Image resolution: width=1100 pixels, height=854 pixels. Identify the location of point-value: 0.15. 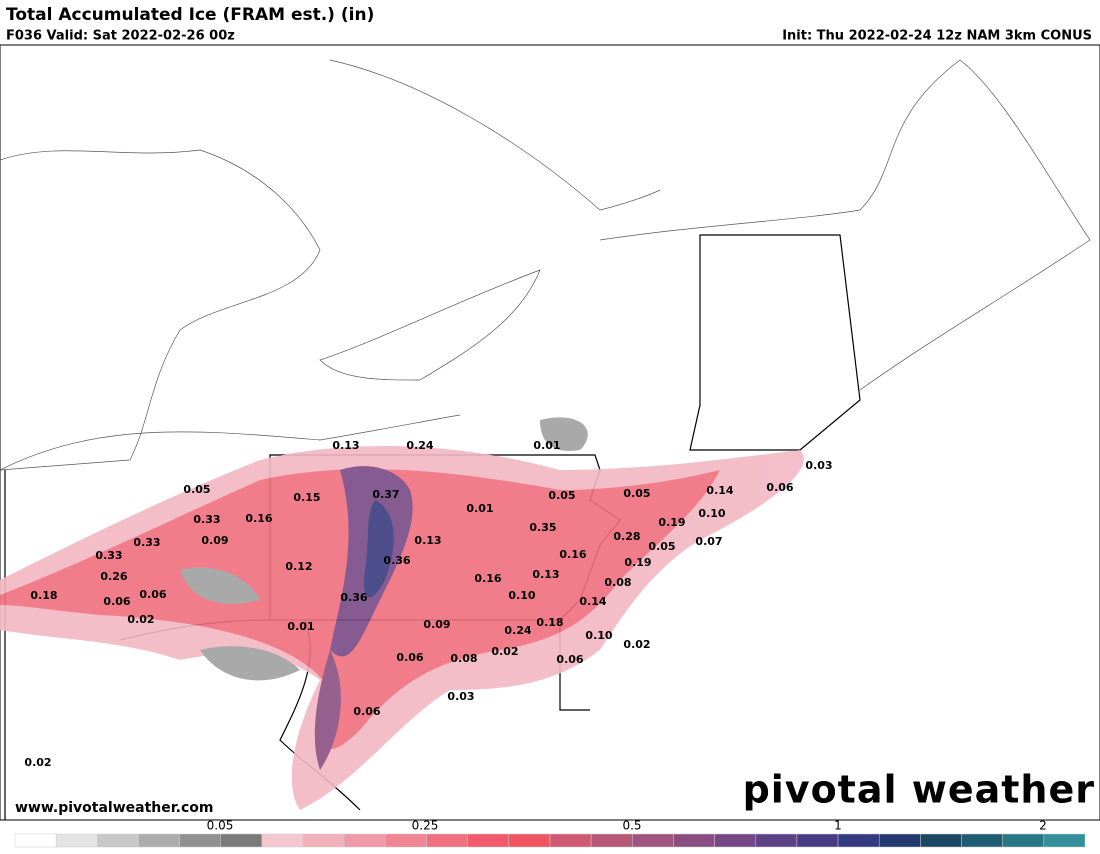
(306, 497).